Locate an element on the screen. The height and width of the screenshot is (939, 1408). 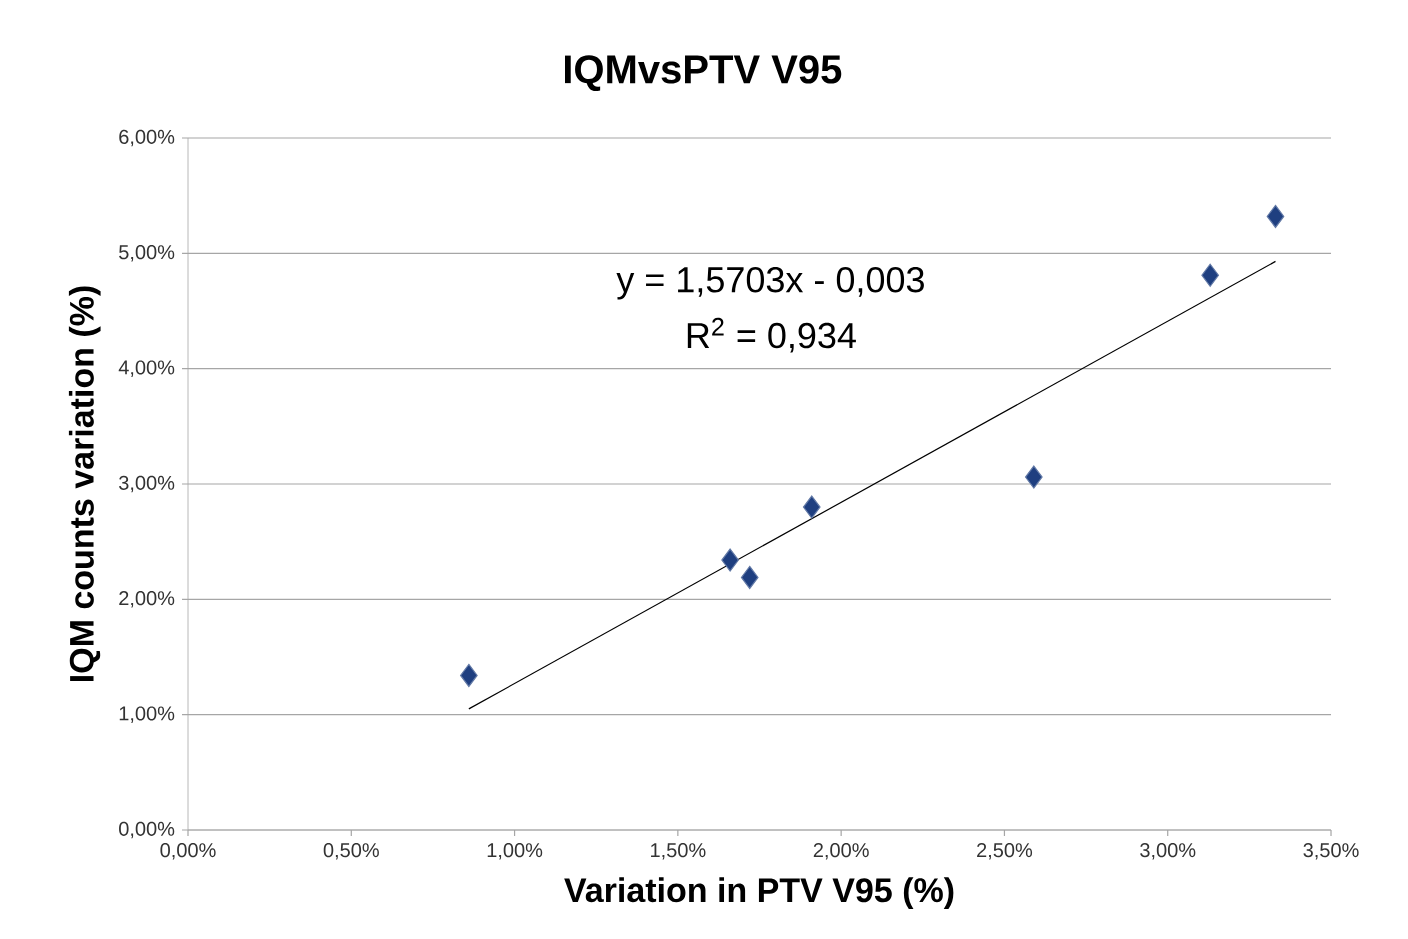
x-tick-label: 0,50% is located at coordinates (351, 851).